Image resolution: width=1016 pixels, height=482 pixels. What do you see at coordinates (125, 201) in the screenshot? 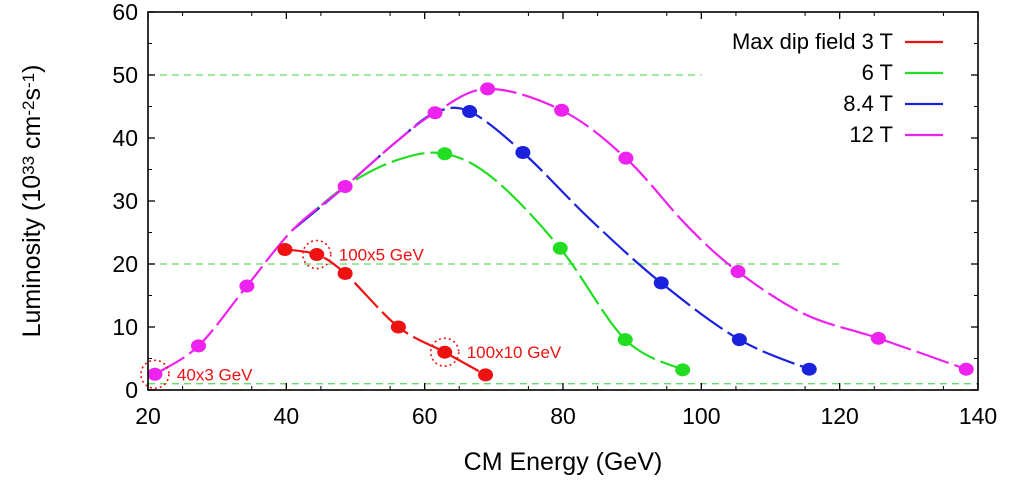
I see `y-tick-label: 30` at bounding box center [125, 201].